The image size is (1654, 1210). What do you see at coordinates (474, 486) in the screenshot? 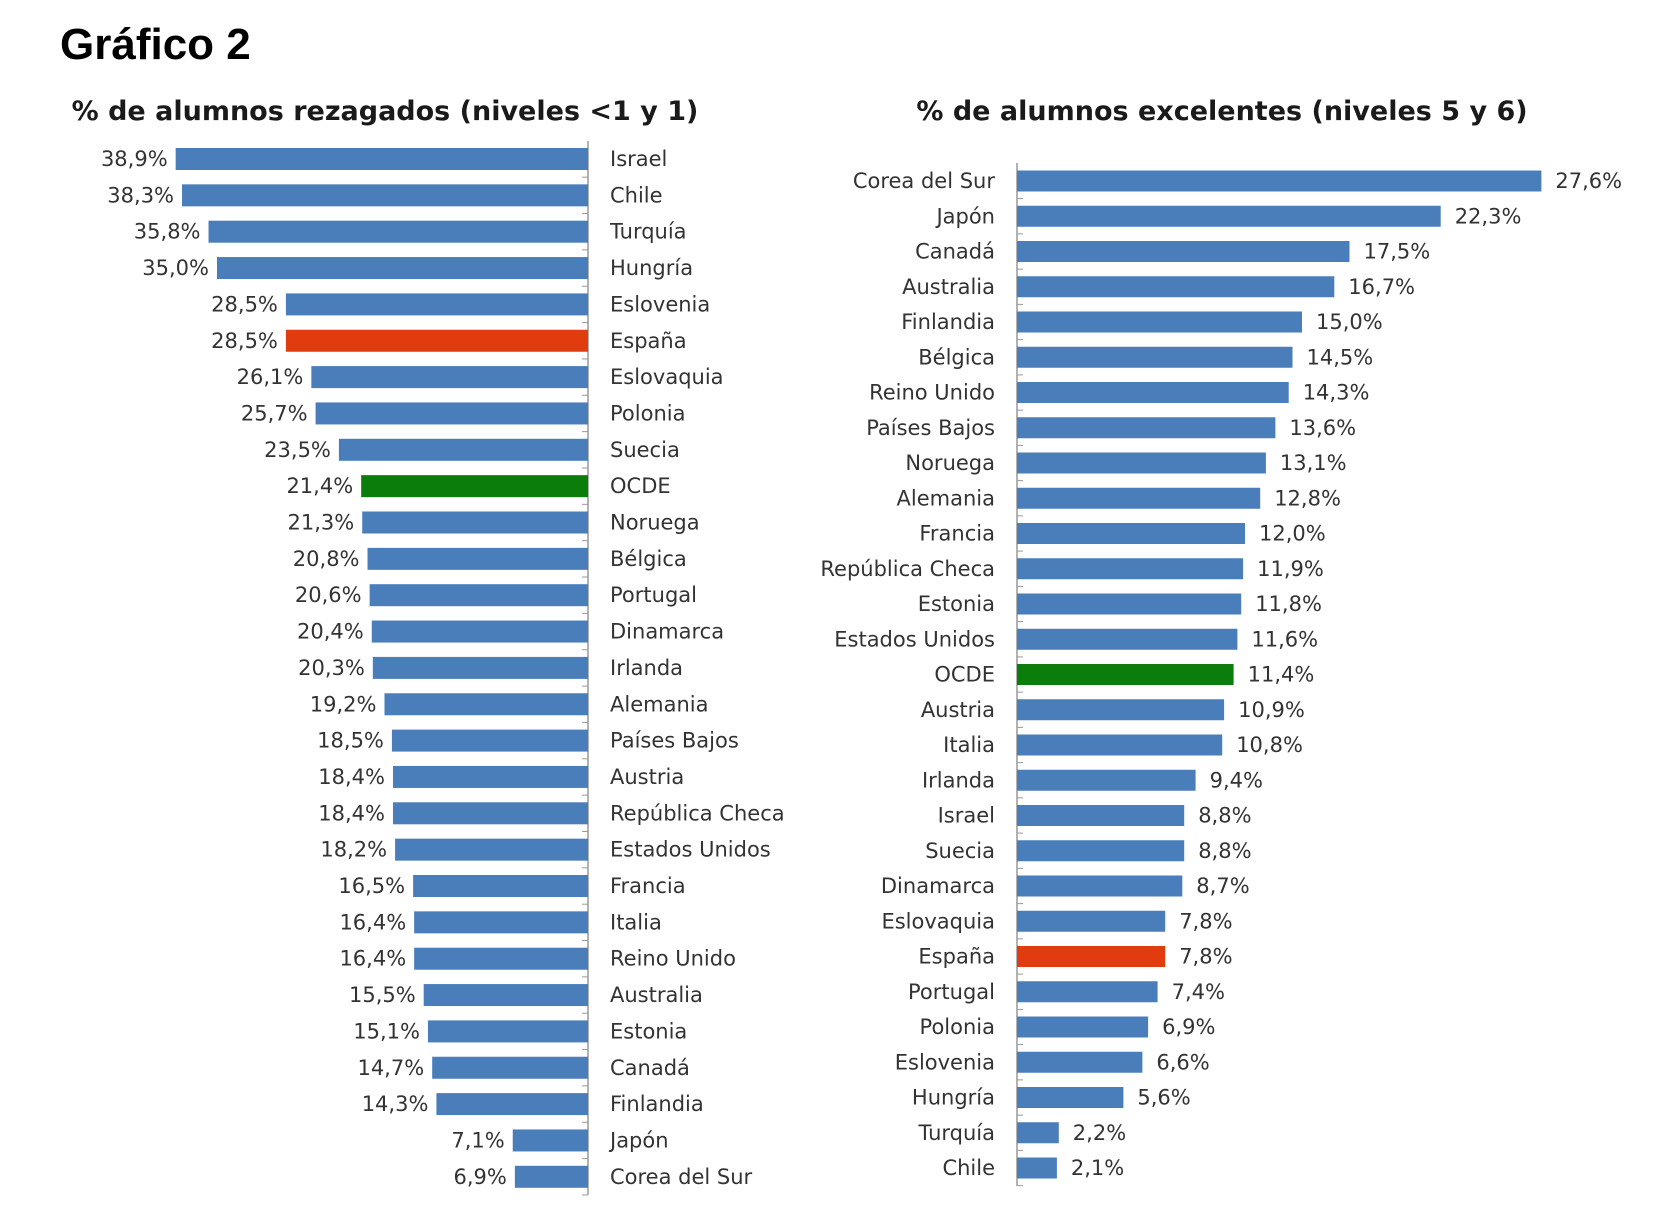
I see `left-bar-ocde` at bounding box center [474, 486].